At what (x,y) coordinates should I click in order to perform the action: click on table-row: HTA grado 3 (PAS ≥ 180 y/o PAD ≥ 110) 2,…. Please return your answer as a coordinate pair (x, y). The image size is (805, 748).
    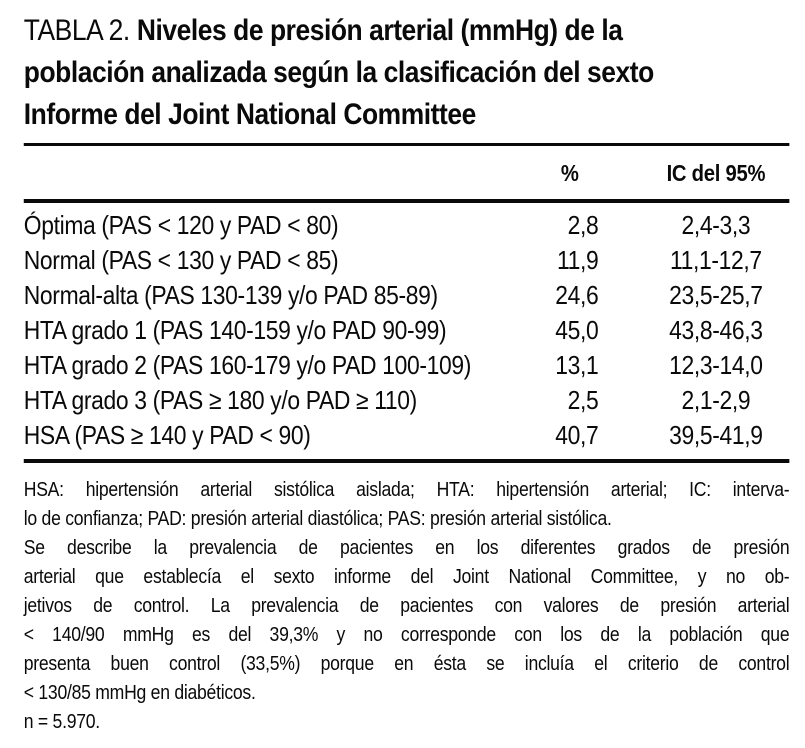
    Looking at the image, I should click on (407, 400).